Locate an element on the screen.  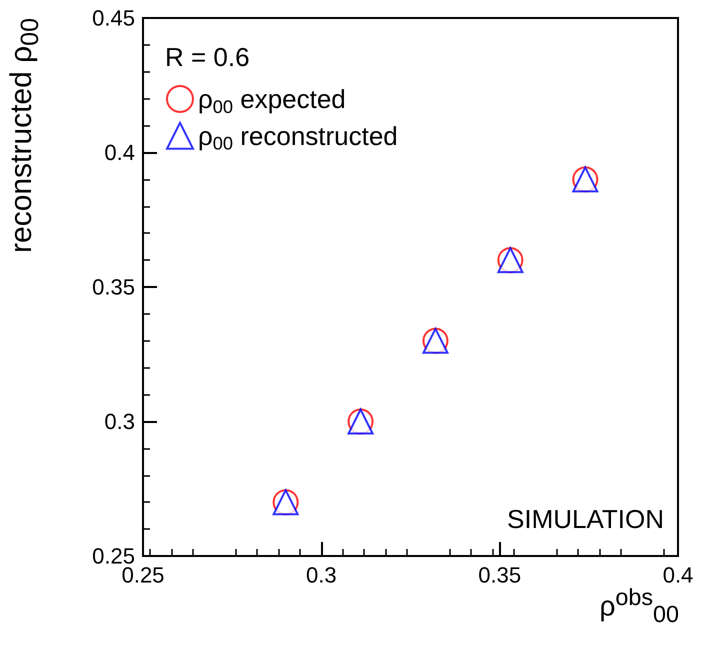
annotation: R = 0.6 is located at coordinates (207, 57).